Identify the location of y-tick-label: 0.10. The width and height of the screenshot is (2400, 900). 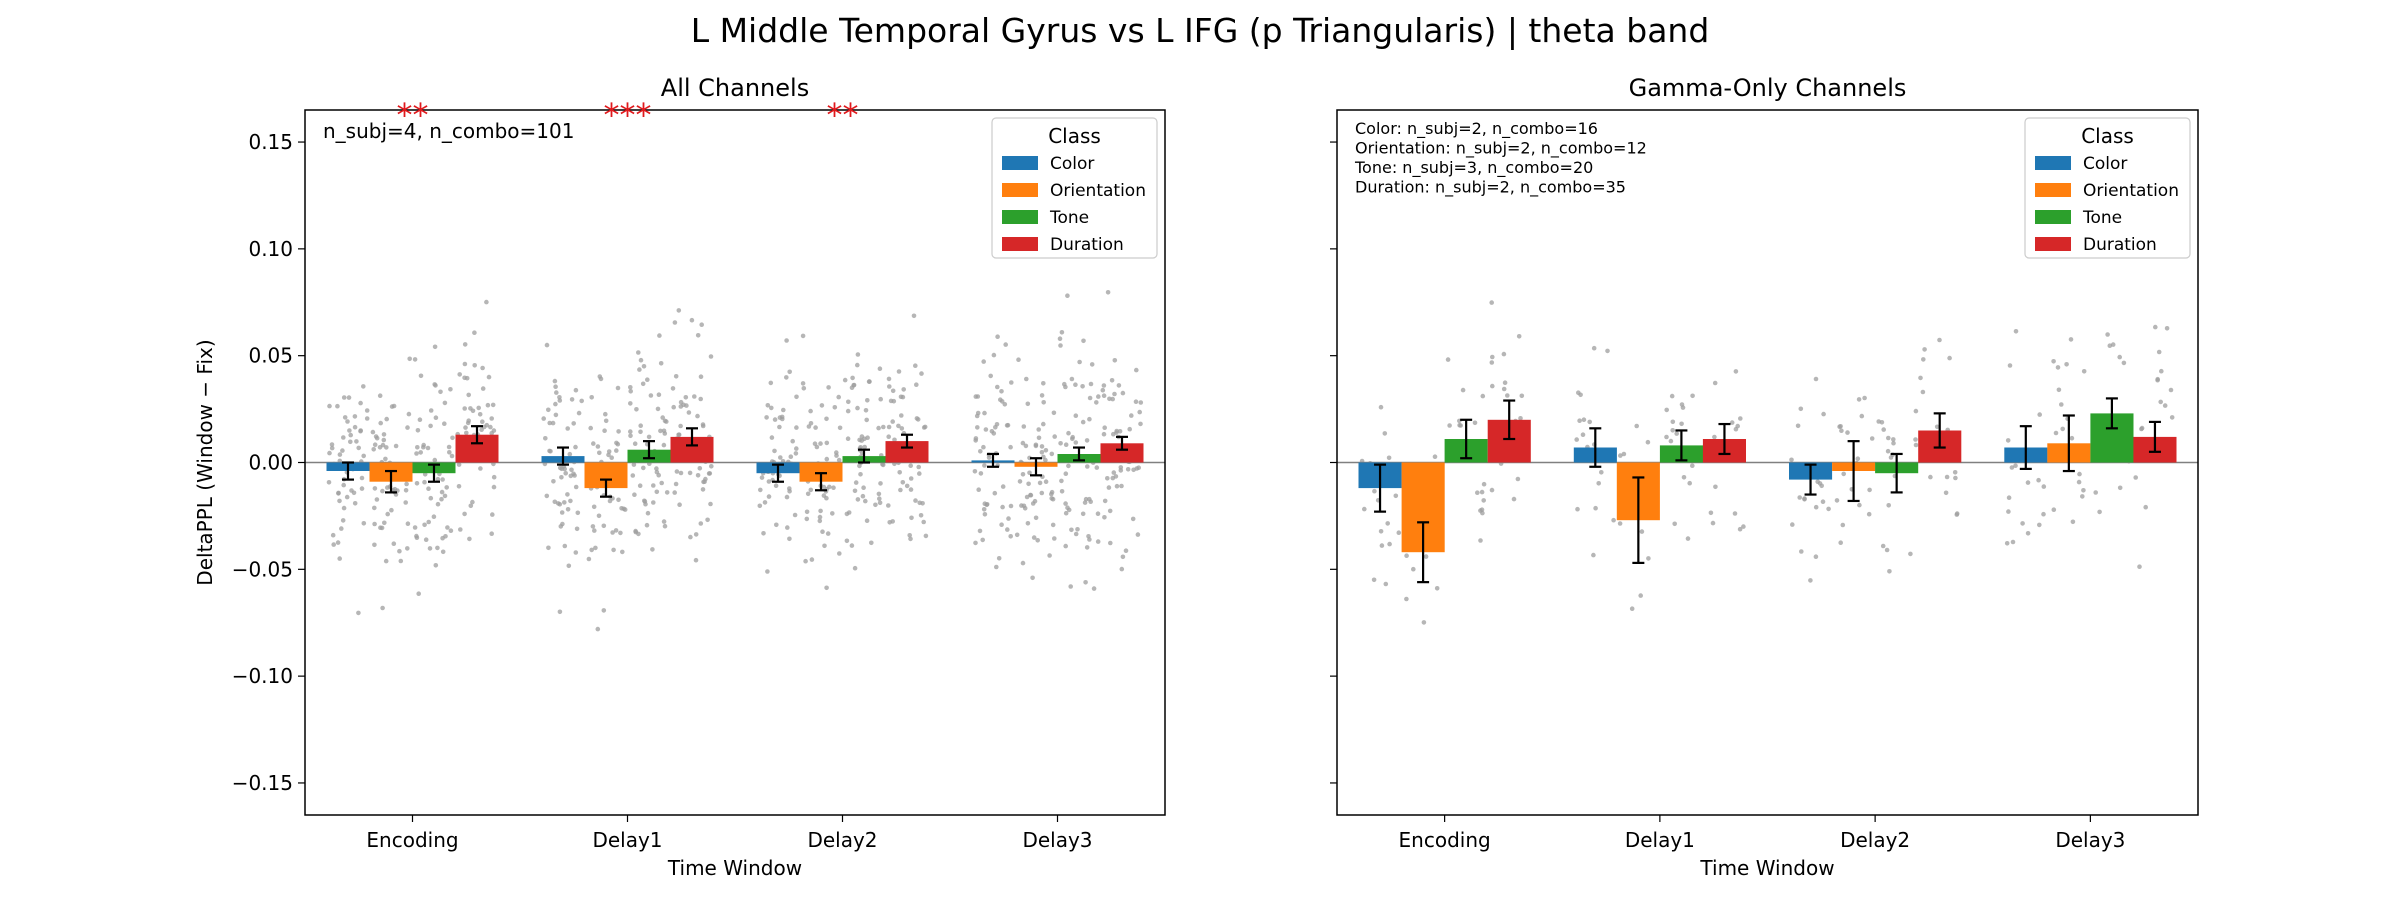
(270, 249).